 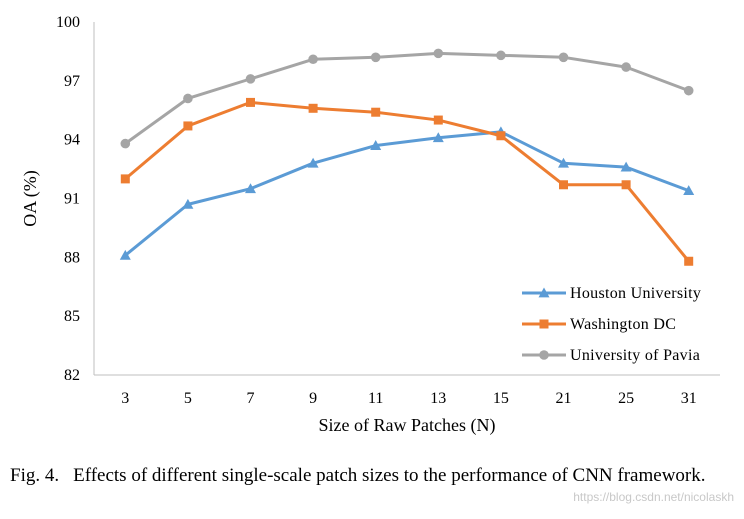 I want to click on x-tick-label: 25, so click(x=626, y=398).